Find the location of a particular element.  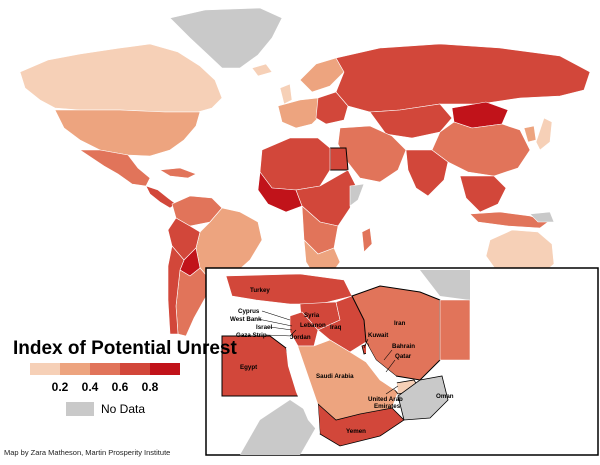

papua is located at coordinates (542, 217).